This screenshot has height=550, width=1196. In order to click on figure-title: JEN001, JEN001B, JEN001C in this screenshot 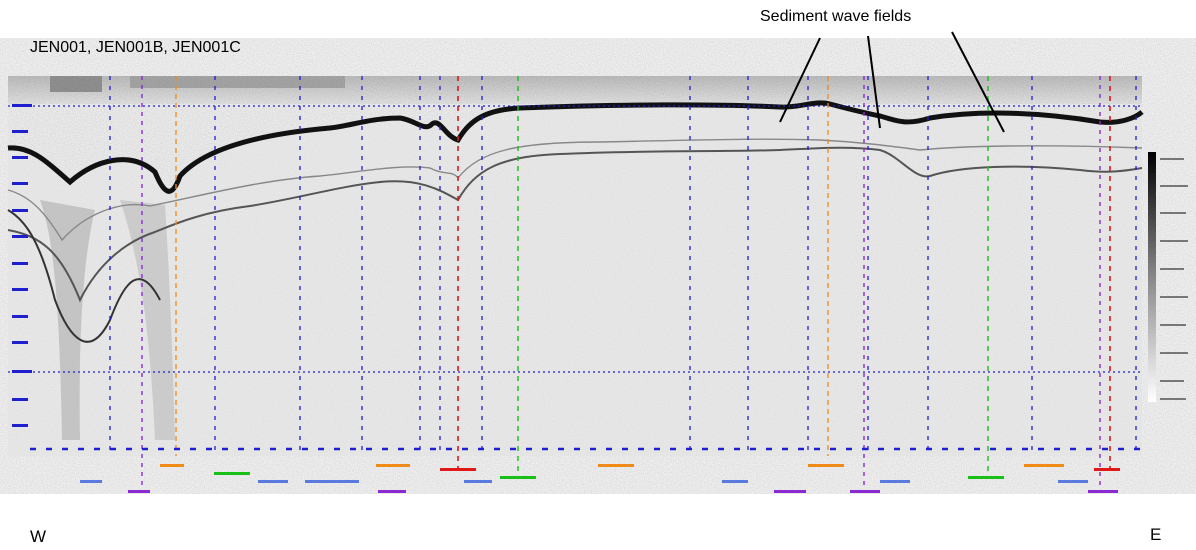, I will do `click(135, 47)`.